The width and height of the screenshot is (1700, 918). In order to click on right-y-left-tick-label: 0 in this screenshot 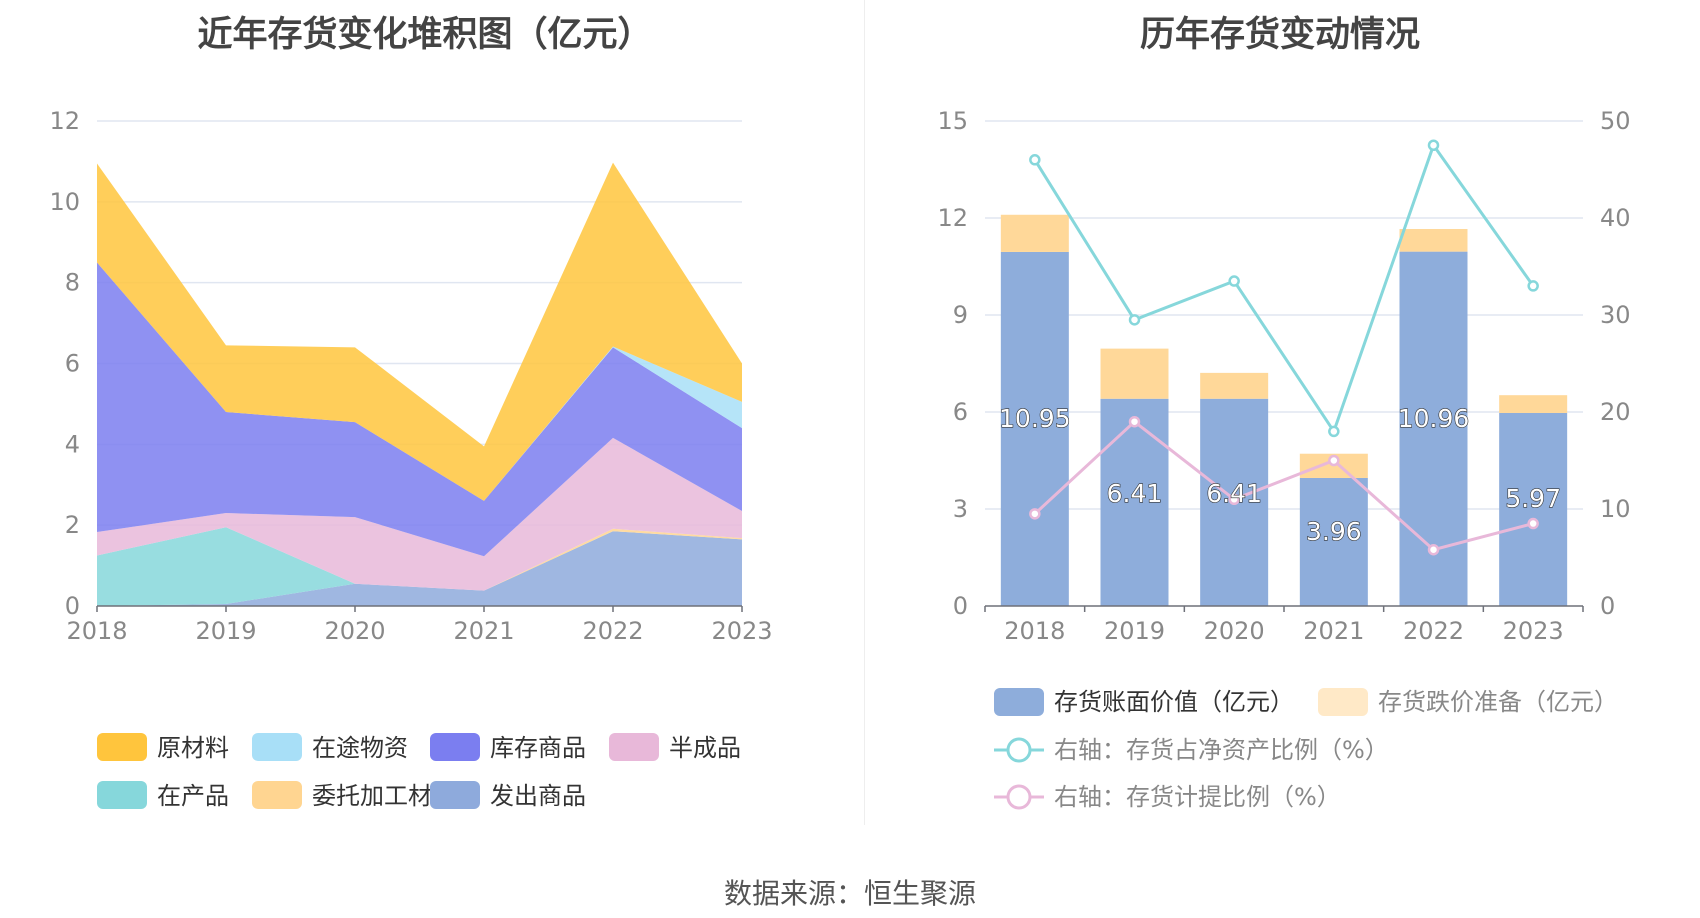, I will do `click(960, 606)`.